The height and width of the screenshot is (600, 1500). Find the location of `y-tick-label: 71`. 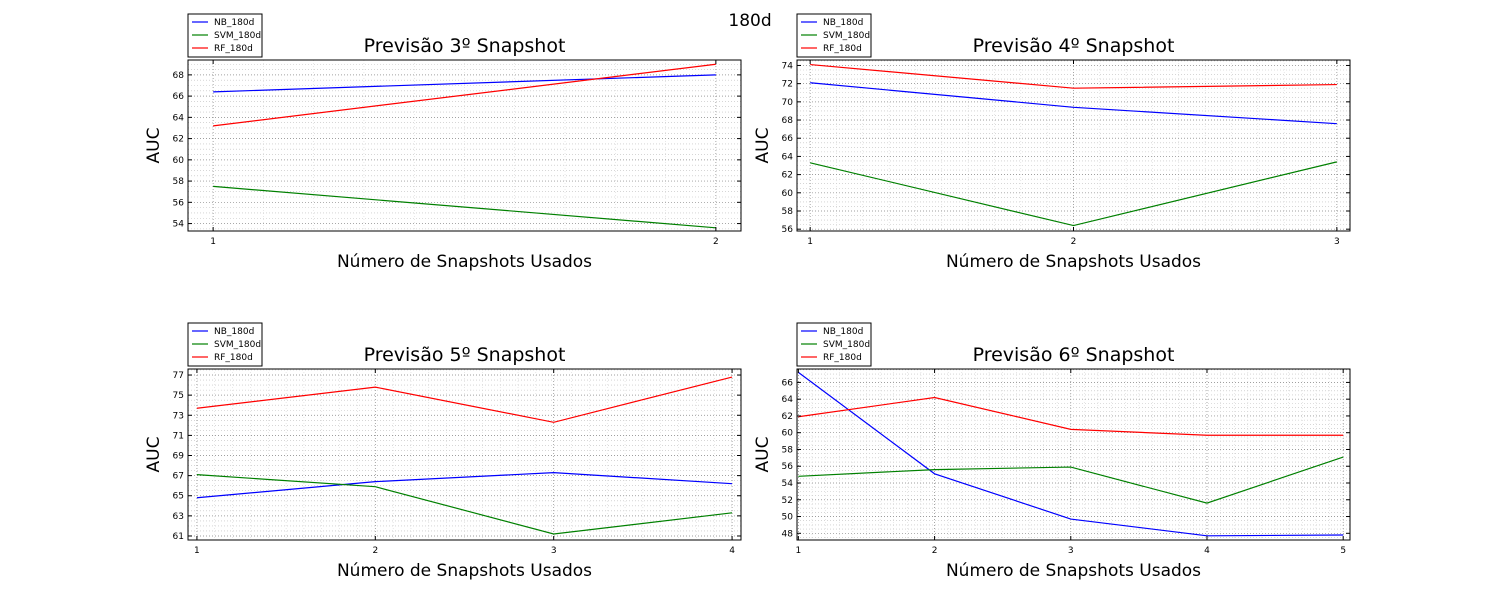

y-tick-label: 71 is located at coordinates (178, 436).